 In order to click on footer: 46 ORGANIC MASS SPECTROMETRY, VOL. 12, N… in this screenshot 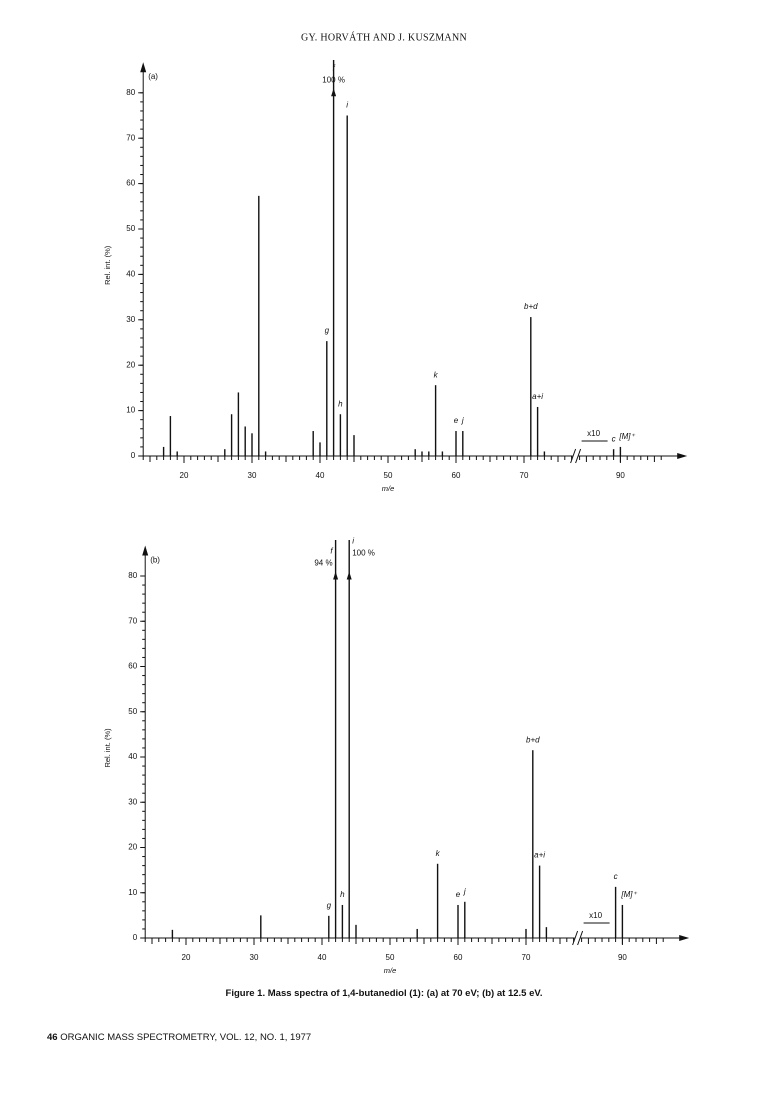, I will do `click(179, 1037)`.